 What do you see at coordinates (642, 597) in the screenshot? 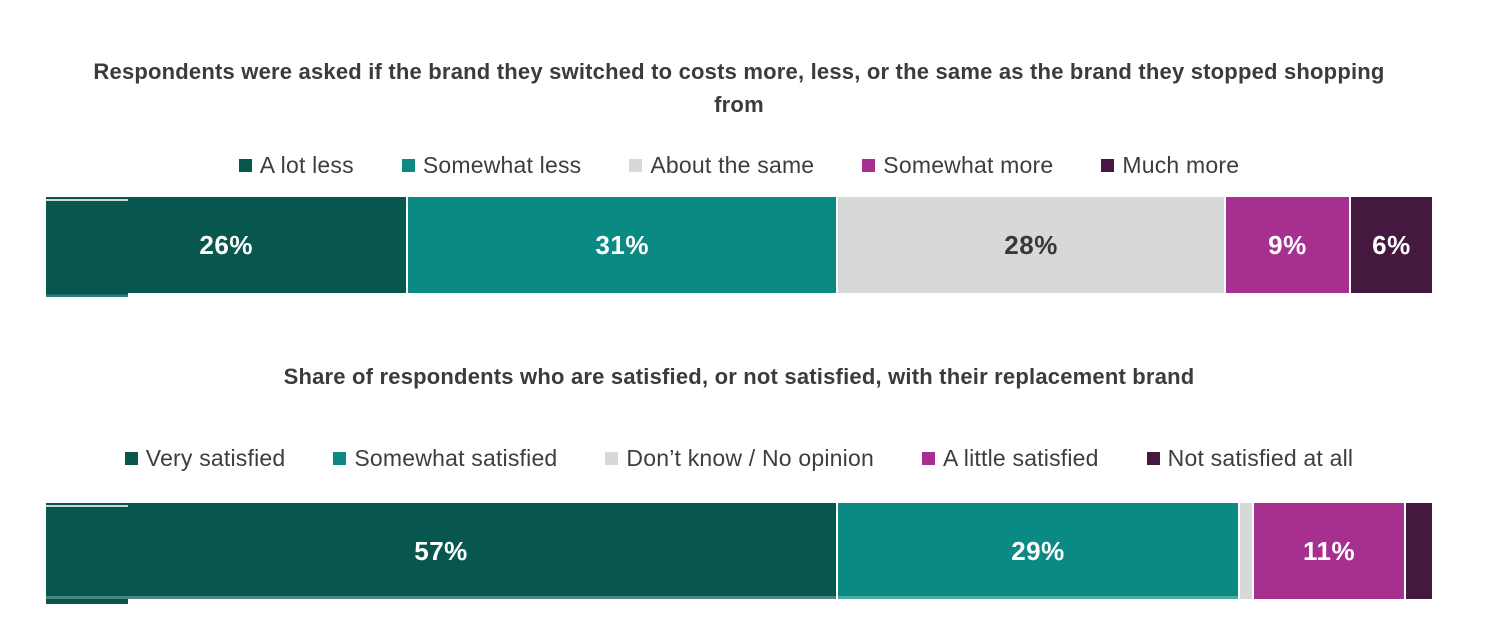
I see `bar-artifact-bottom-strip` at bounding box center [642, 597].